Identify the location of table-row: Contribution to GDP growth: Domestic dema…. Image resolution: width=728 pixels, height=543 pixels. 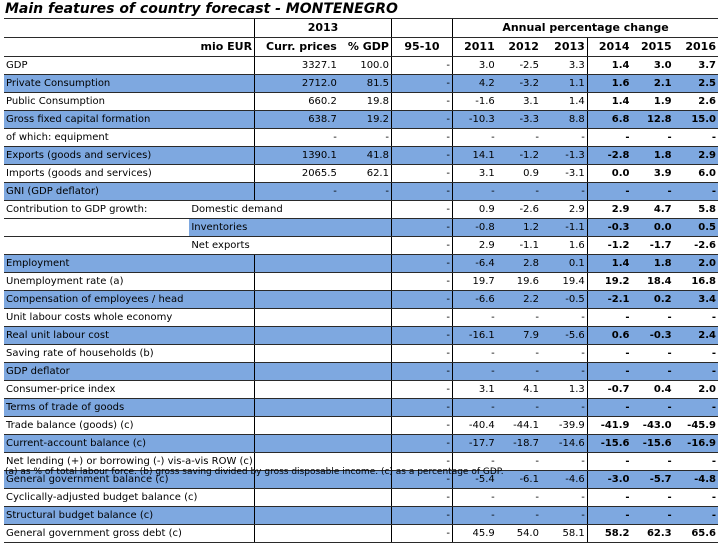
(361, 209).